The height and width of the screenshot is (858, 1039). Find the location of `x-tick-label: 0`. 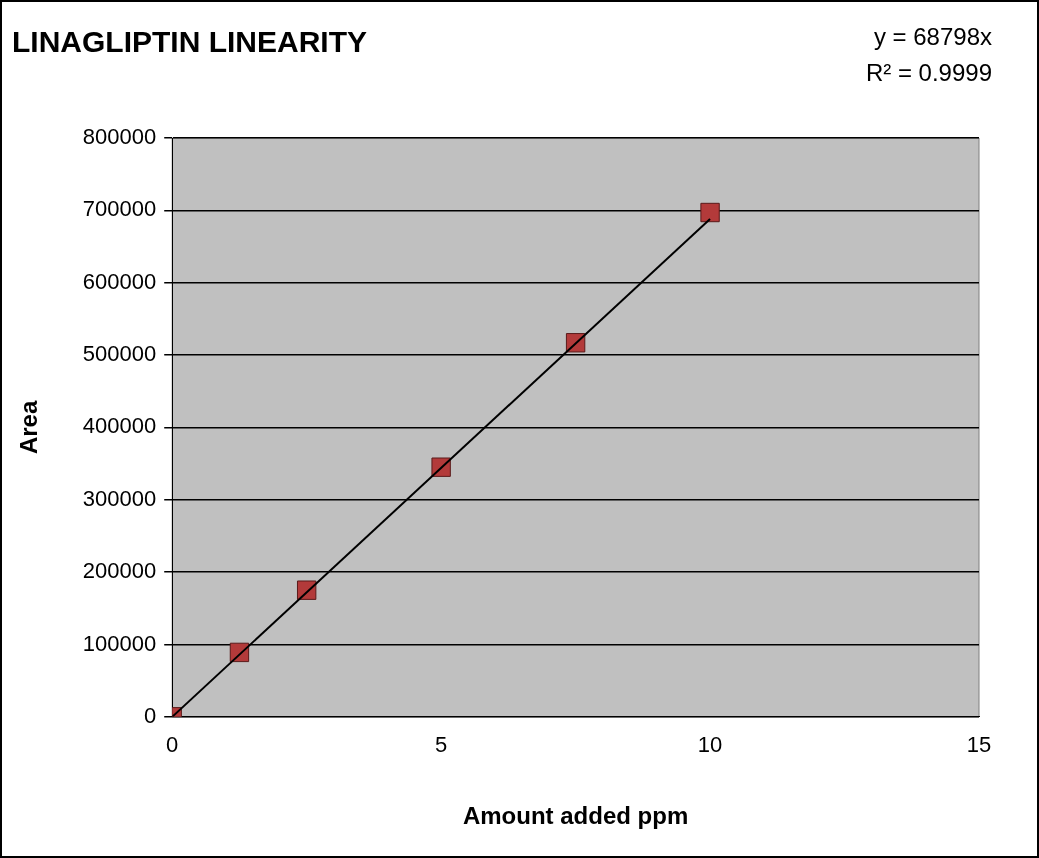

x-tick-label: 0 is located at coordinates (172, 745).